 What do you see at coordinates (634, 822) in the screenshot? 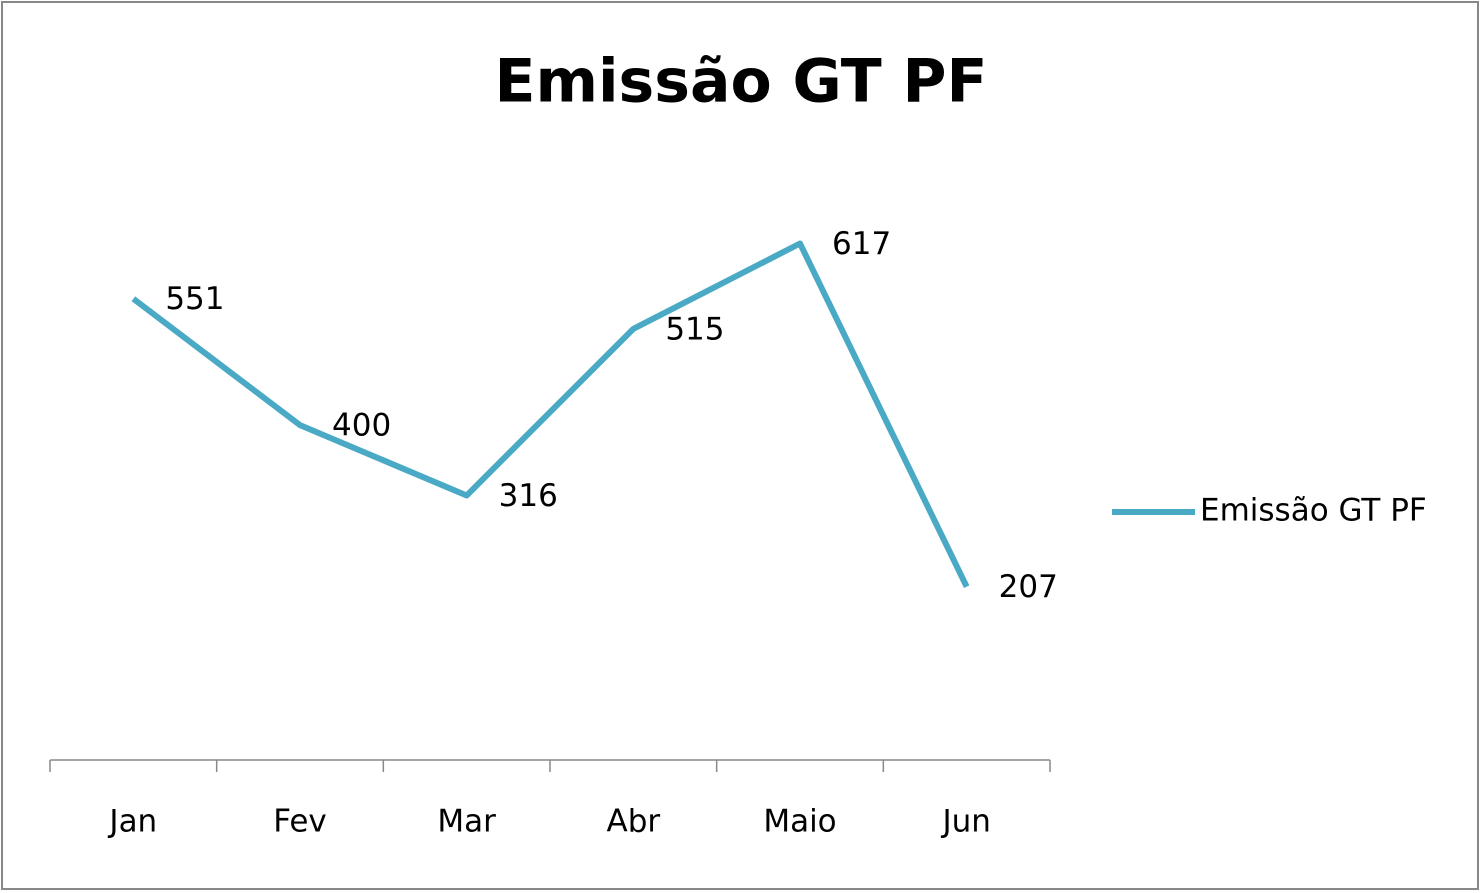
I see `x-tick-label: Abr` at bounding box center [634, 822].